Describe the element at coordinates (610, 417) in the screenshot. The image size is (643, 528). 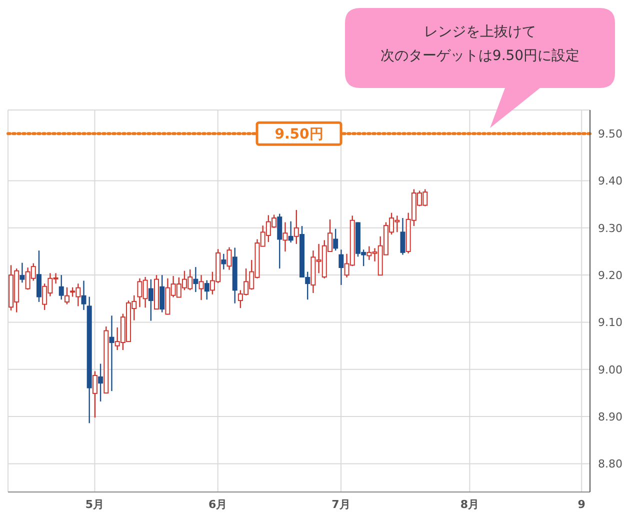
I see `y-tick-label: 8.90` at that location.